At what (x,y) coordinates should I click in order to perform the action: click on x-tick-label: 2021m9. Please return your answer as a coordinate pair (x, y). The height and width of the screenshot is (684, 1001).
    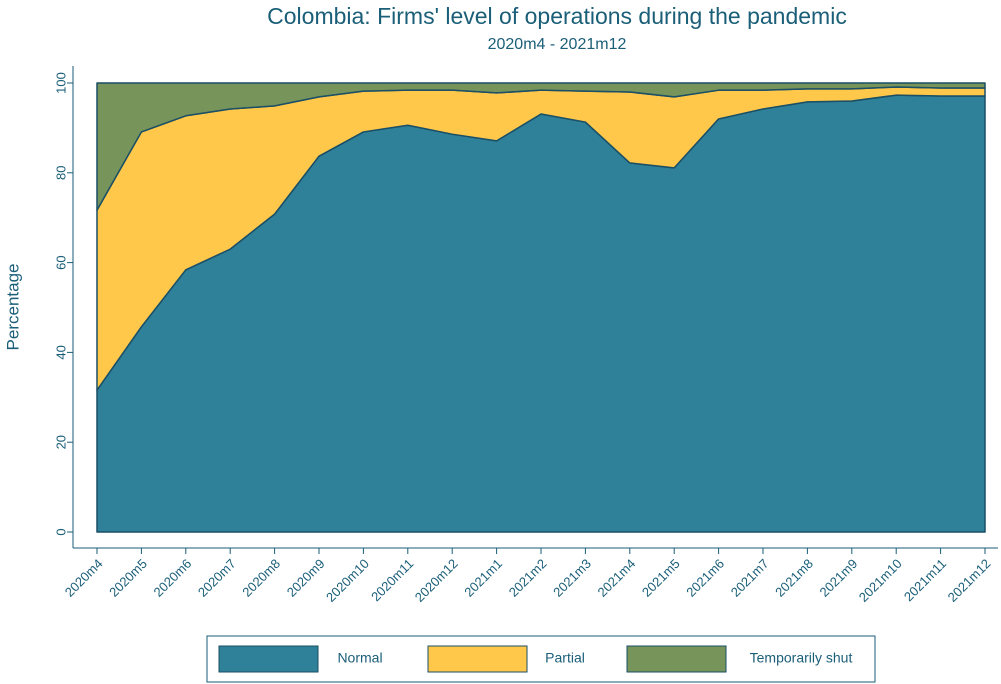
    Looking at the image, I should click on (839, 578).